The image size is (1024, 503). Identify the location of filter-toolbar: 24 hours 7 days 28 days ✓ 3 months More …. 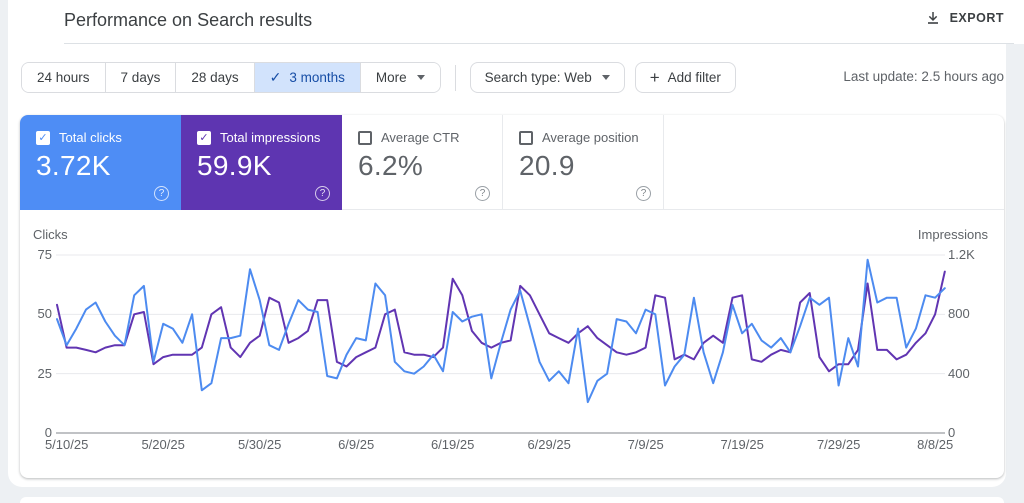
(378, 77).